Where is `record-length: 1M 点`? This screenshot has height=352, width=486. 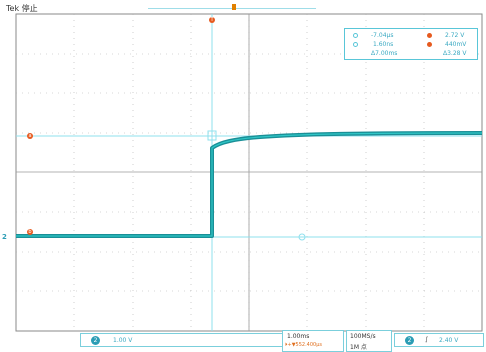
record-length: 1M 点 is located at coordinates (358, 347).